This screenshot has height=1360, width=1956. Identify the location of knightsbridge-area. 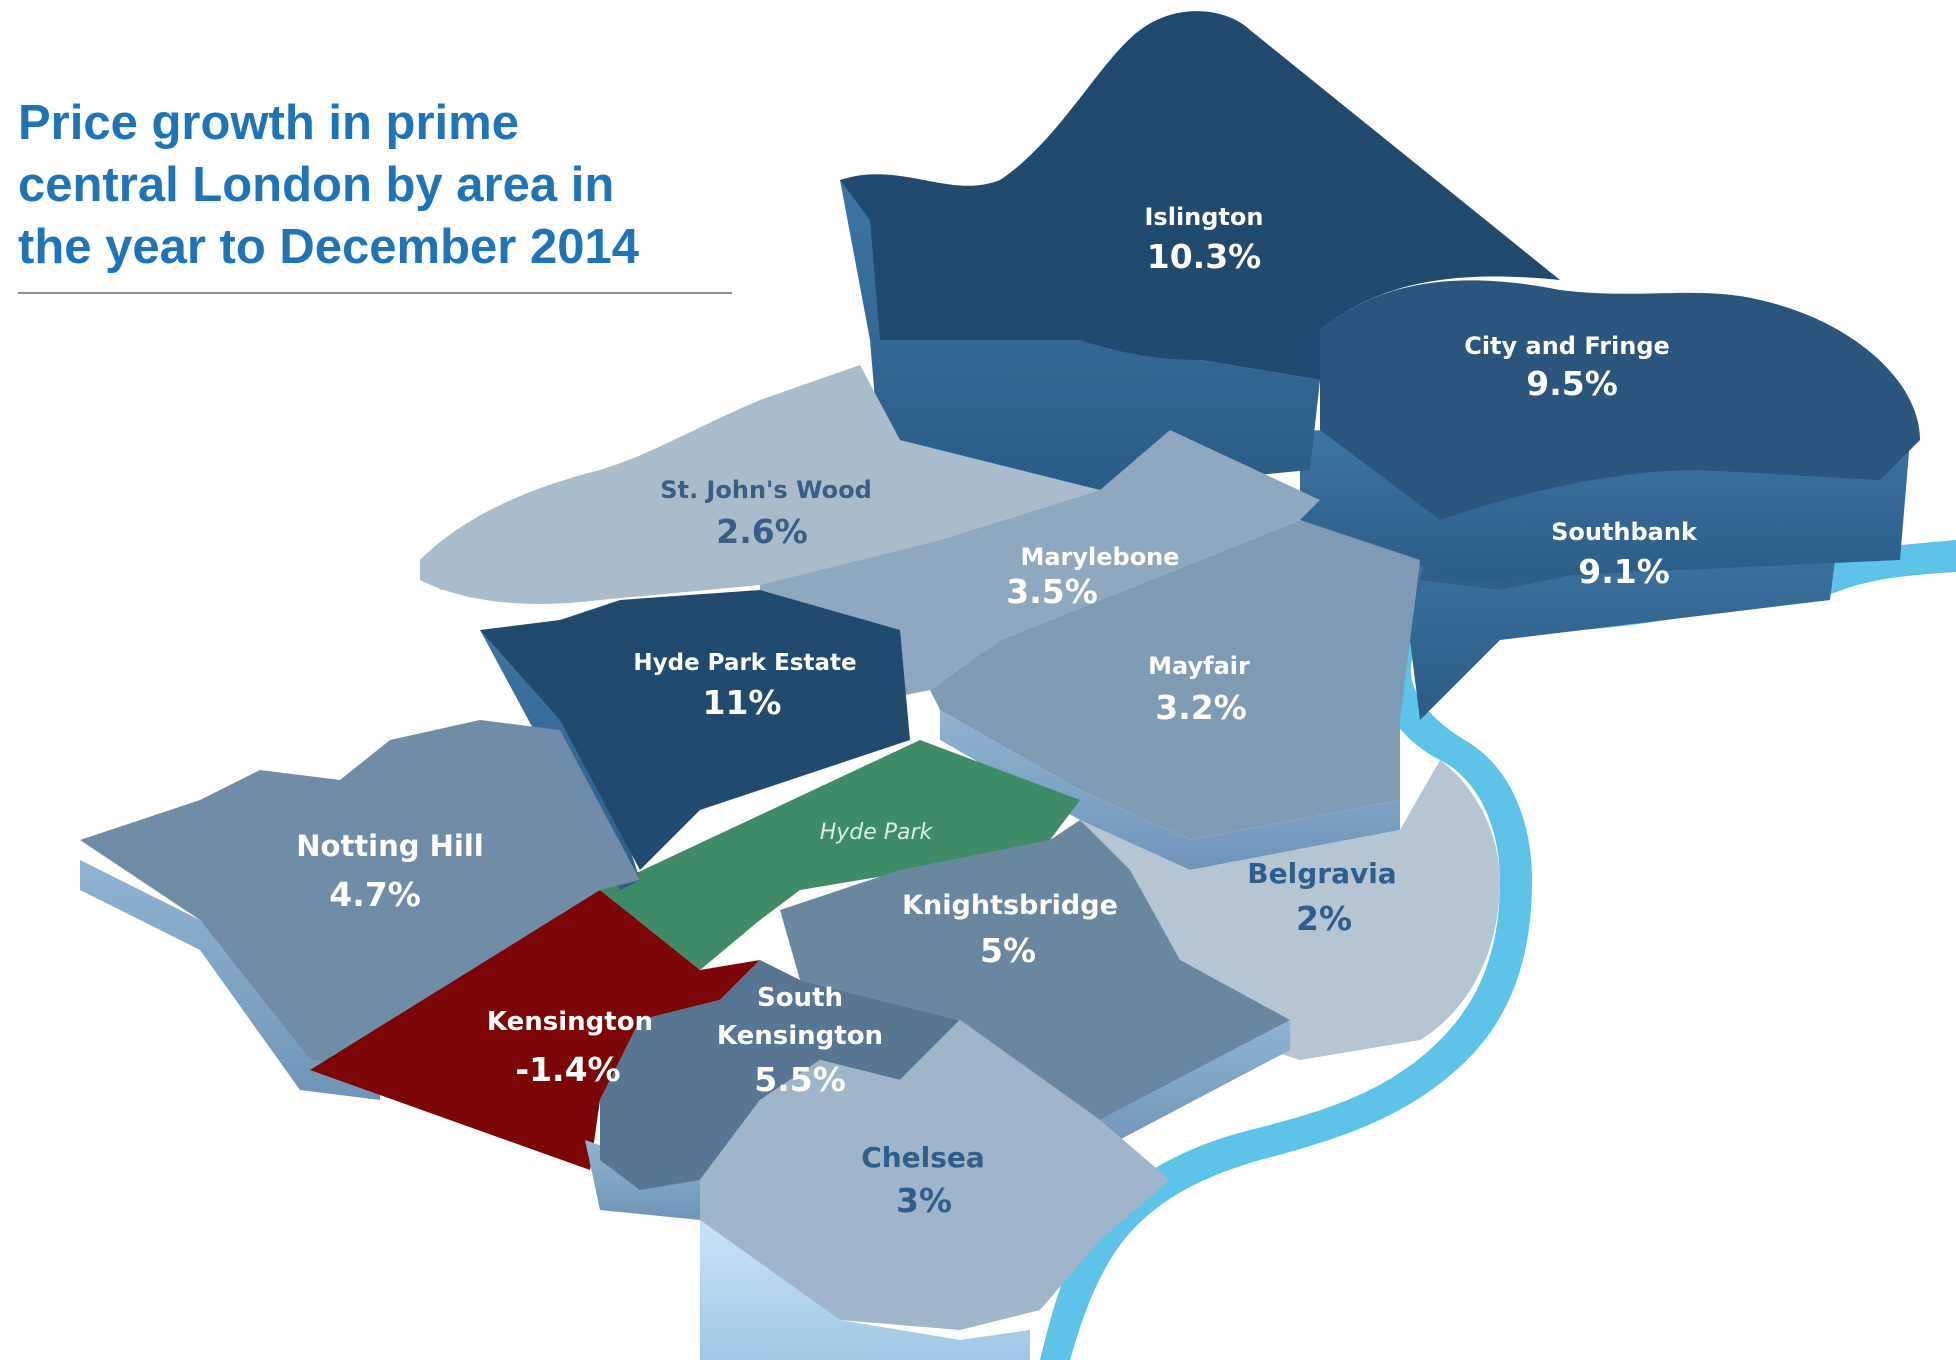
(1035, 970).